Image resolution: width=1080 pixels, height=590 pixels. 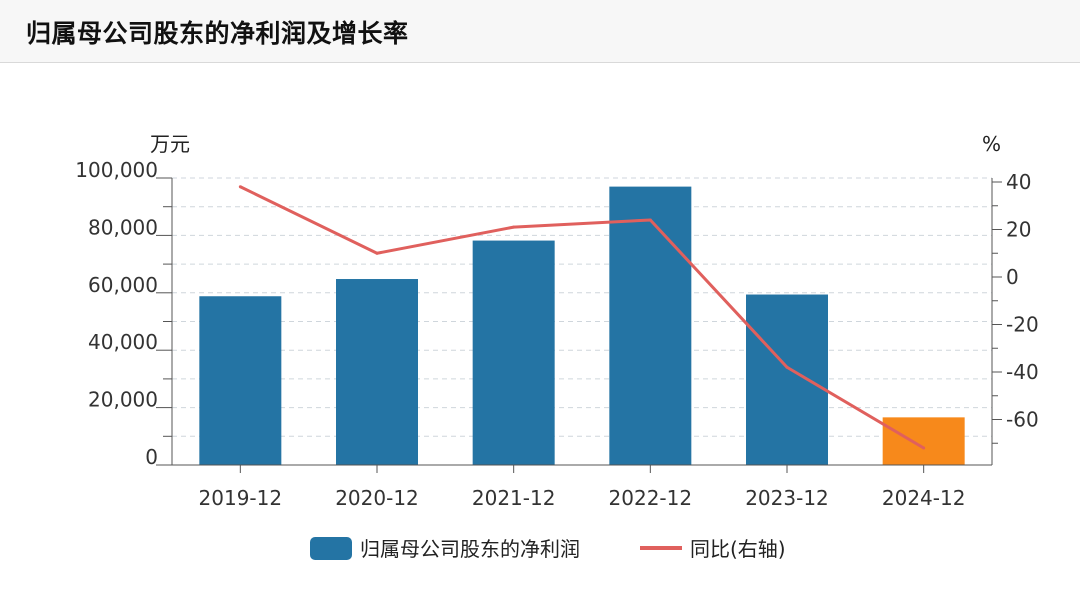 I want to click on panel-header: 归属母公司股东的净利润及增长率, so click(x=540, y=31).